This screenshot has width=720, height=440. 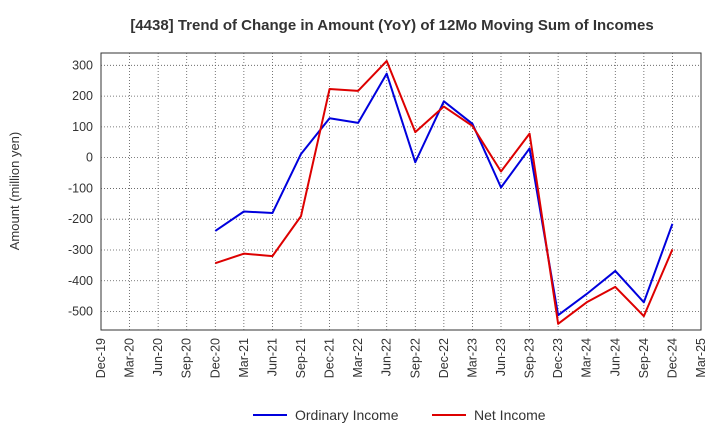 I want to click on x-tick-label: Mar-20, so click(x=130, y=358).